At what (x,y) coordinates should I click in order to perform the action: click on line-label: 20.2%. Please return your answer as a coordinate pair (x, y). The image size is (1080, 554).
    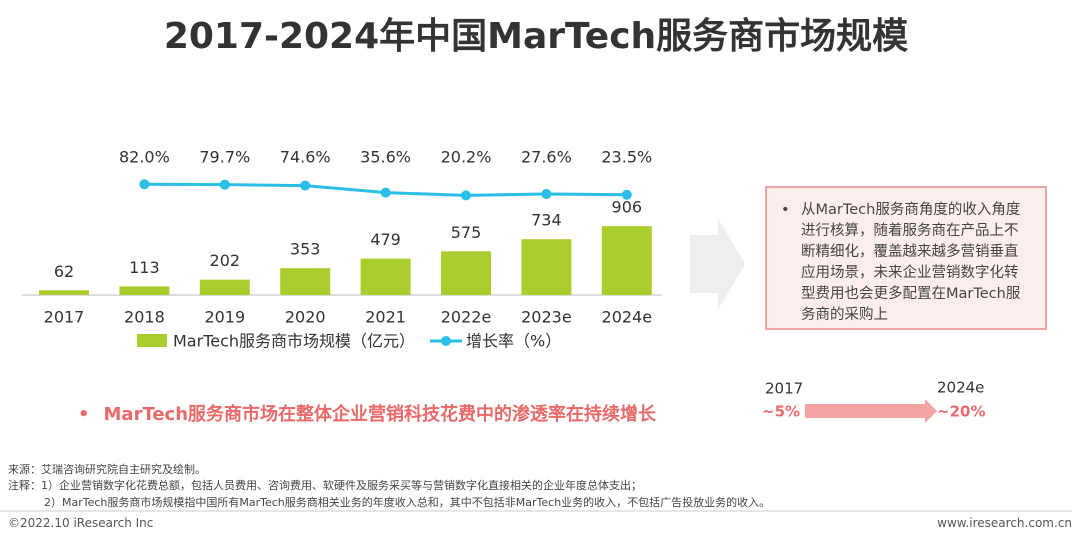
    Looking at the image, I should click on (466, 157).